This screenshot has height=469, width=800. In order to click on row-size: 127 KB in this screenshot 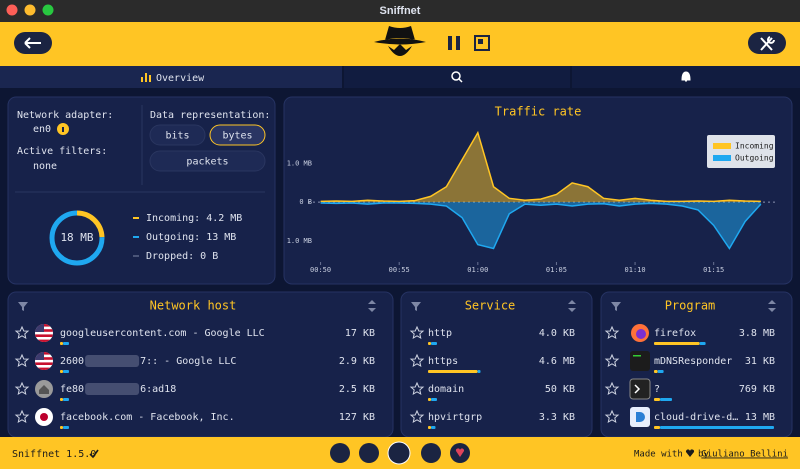, I will do `click(357, 417)`.